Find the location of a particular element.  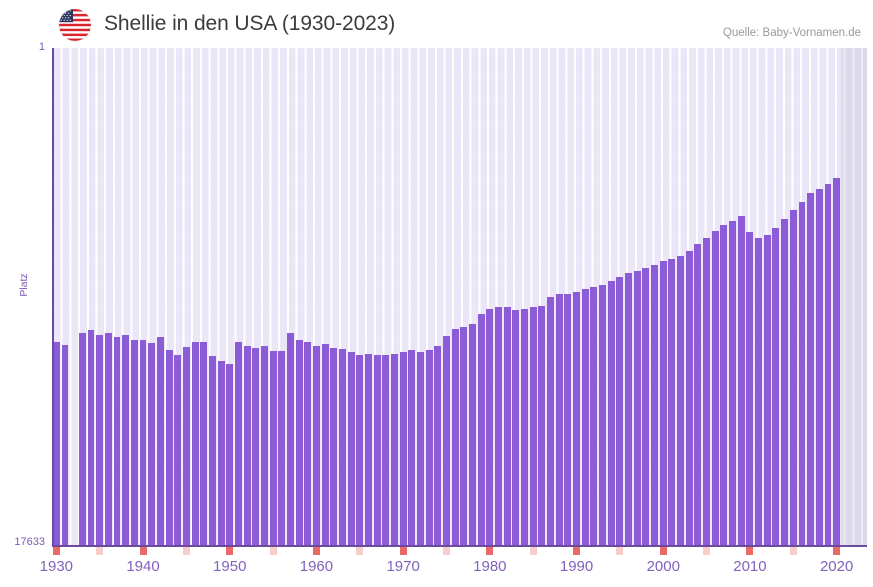

bar-1985 is located at coordinates (533, 426).